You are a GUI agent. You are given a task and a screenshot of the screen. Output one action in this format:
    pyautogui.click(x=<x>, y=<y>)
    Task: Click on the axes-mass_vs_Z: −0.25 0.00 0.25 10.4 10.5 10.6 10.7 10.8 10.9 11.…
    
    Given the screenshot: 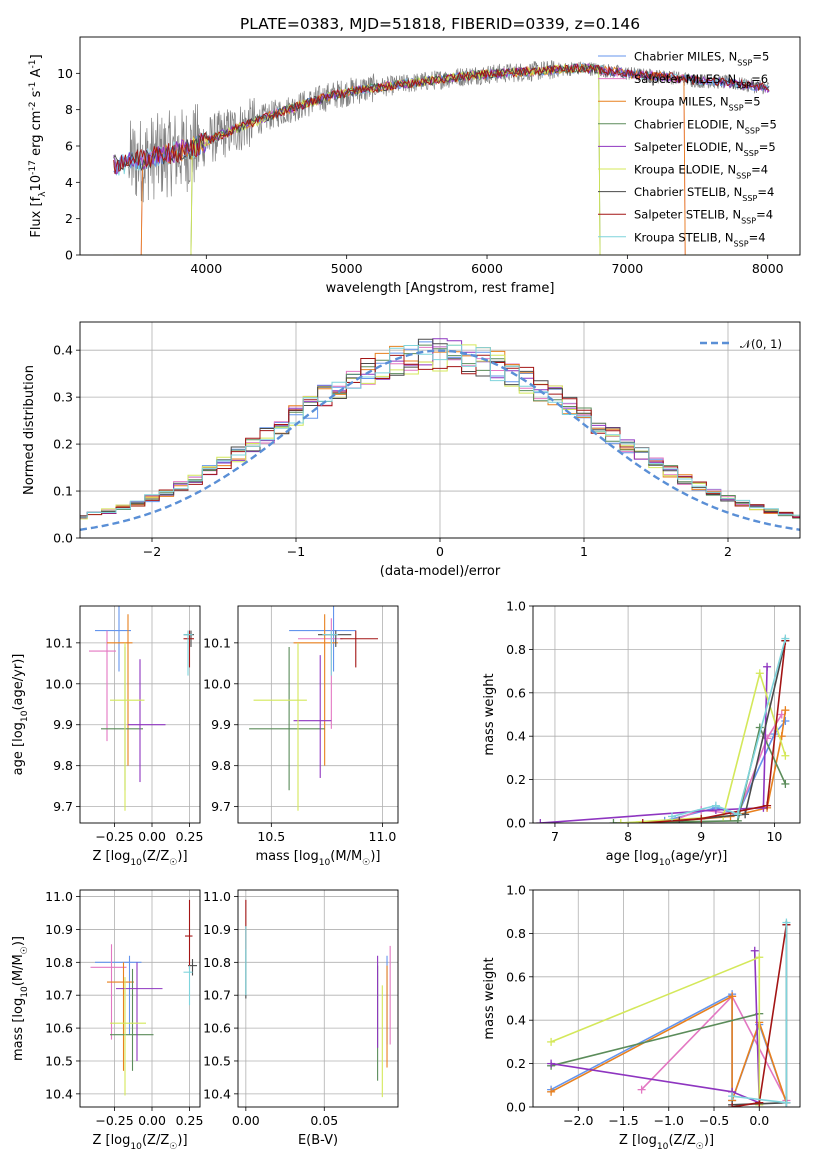 What is the action you would take?
    pyautogui.click(x=107, y=1020)
    